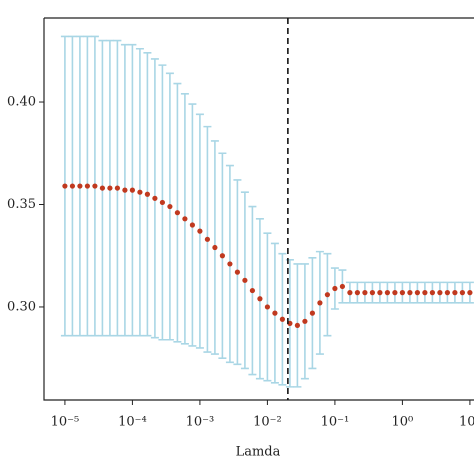 Image resolution: width=474 pixels, height=474 pixels. I want to click on x-tick-label: 10¹, so click(466, 422).